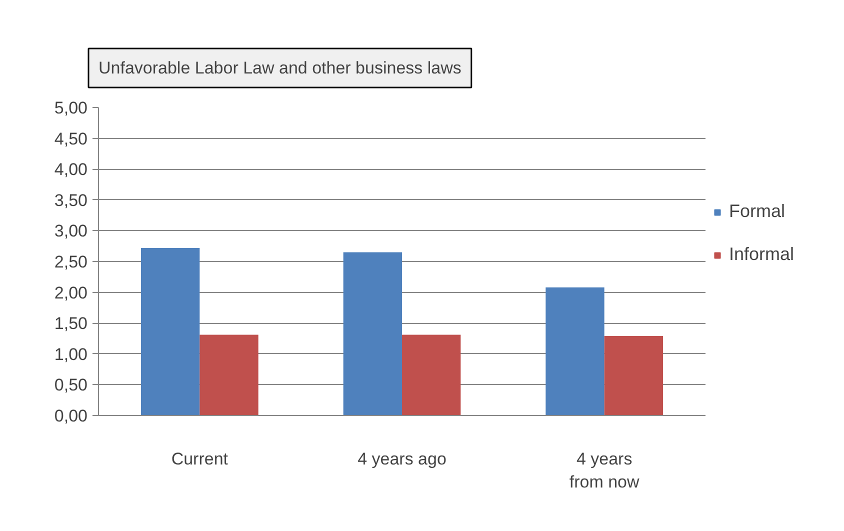 The width and height of the screenshot is (844, 531). I want to click on y-tick-label: 4,50, so click(71, 138).